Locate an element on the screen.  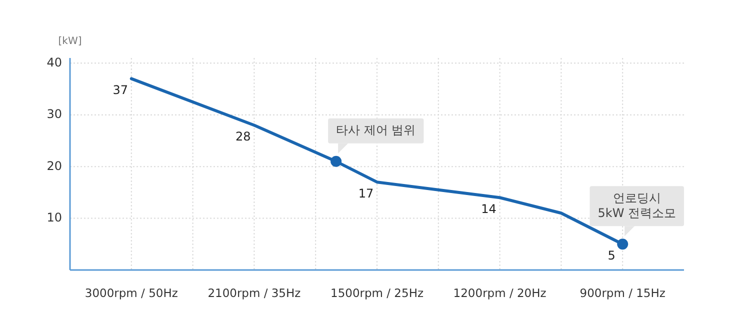
data-label: 5 is located at coordinates (612, 255).